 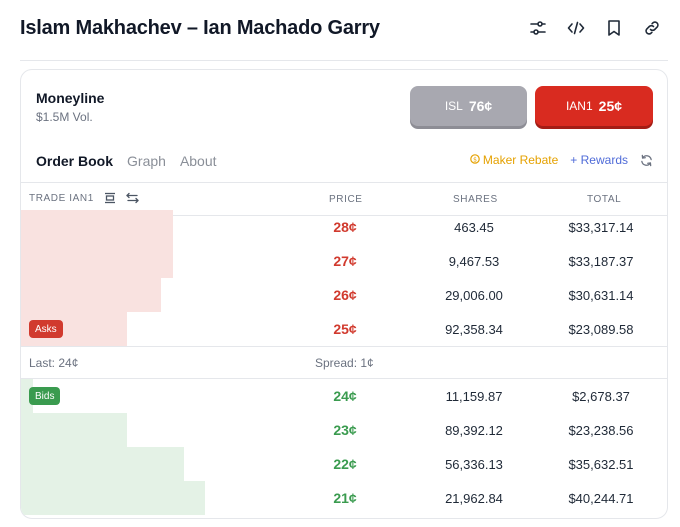 I want to click on maker-rebate-link: $ Maker Rebate, so click(x=514, y=160).